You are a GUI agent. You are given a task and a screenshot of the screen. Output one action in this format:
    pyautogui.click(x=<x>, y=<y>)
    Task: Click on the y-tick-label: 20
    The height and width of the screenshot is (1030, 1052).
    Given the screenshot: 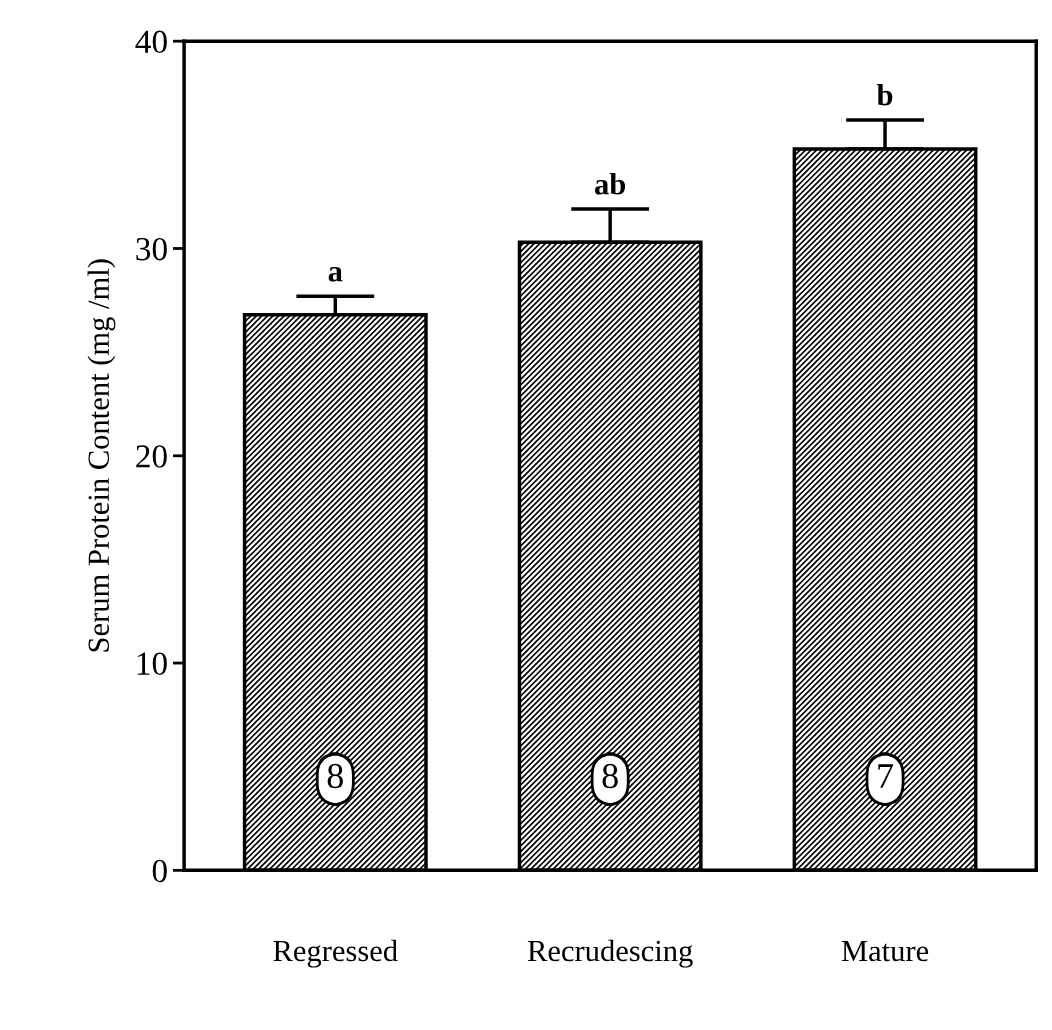 What is the action you would take?
    pyautogui.click(x=151, y=456)
    